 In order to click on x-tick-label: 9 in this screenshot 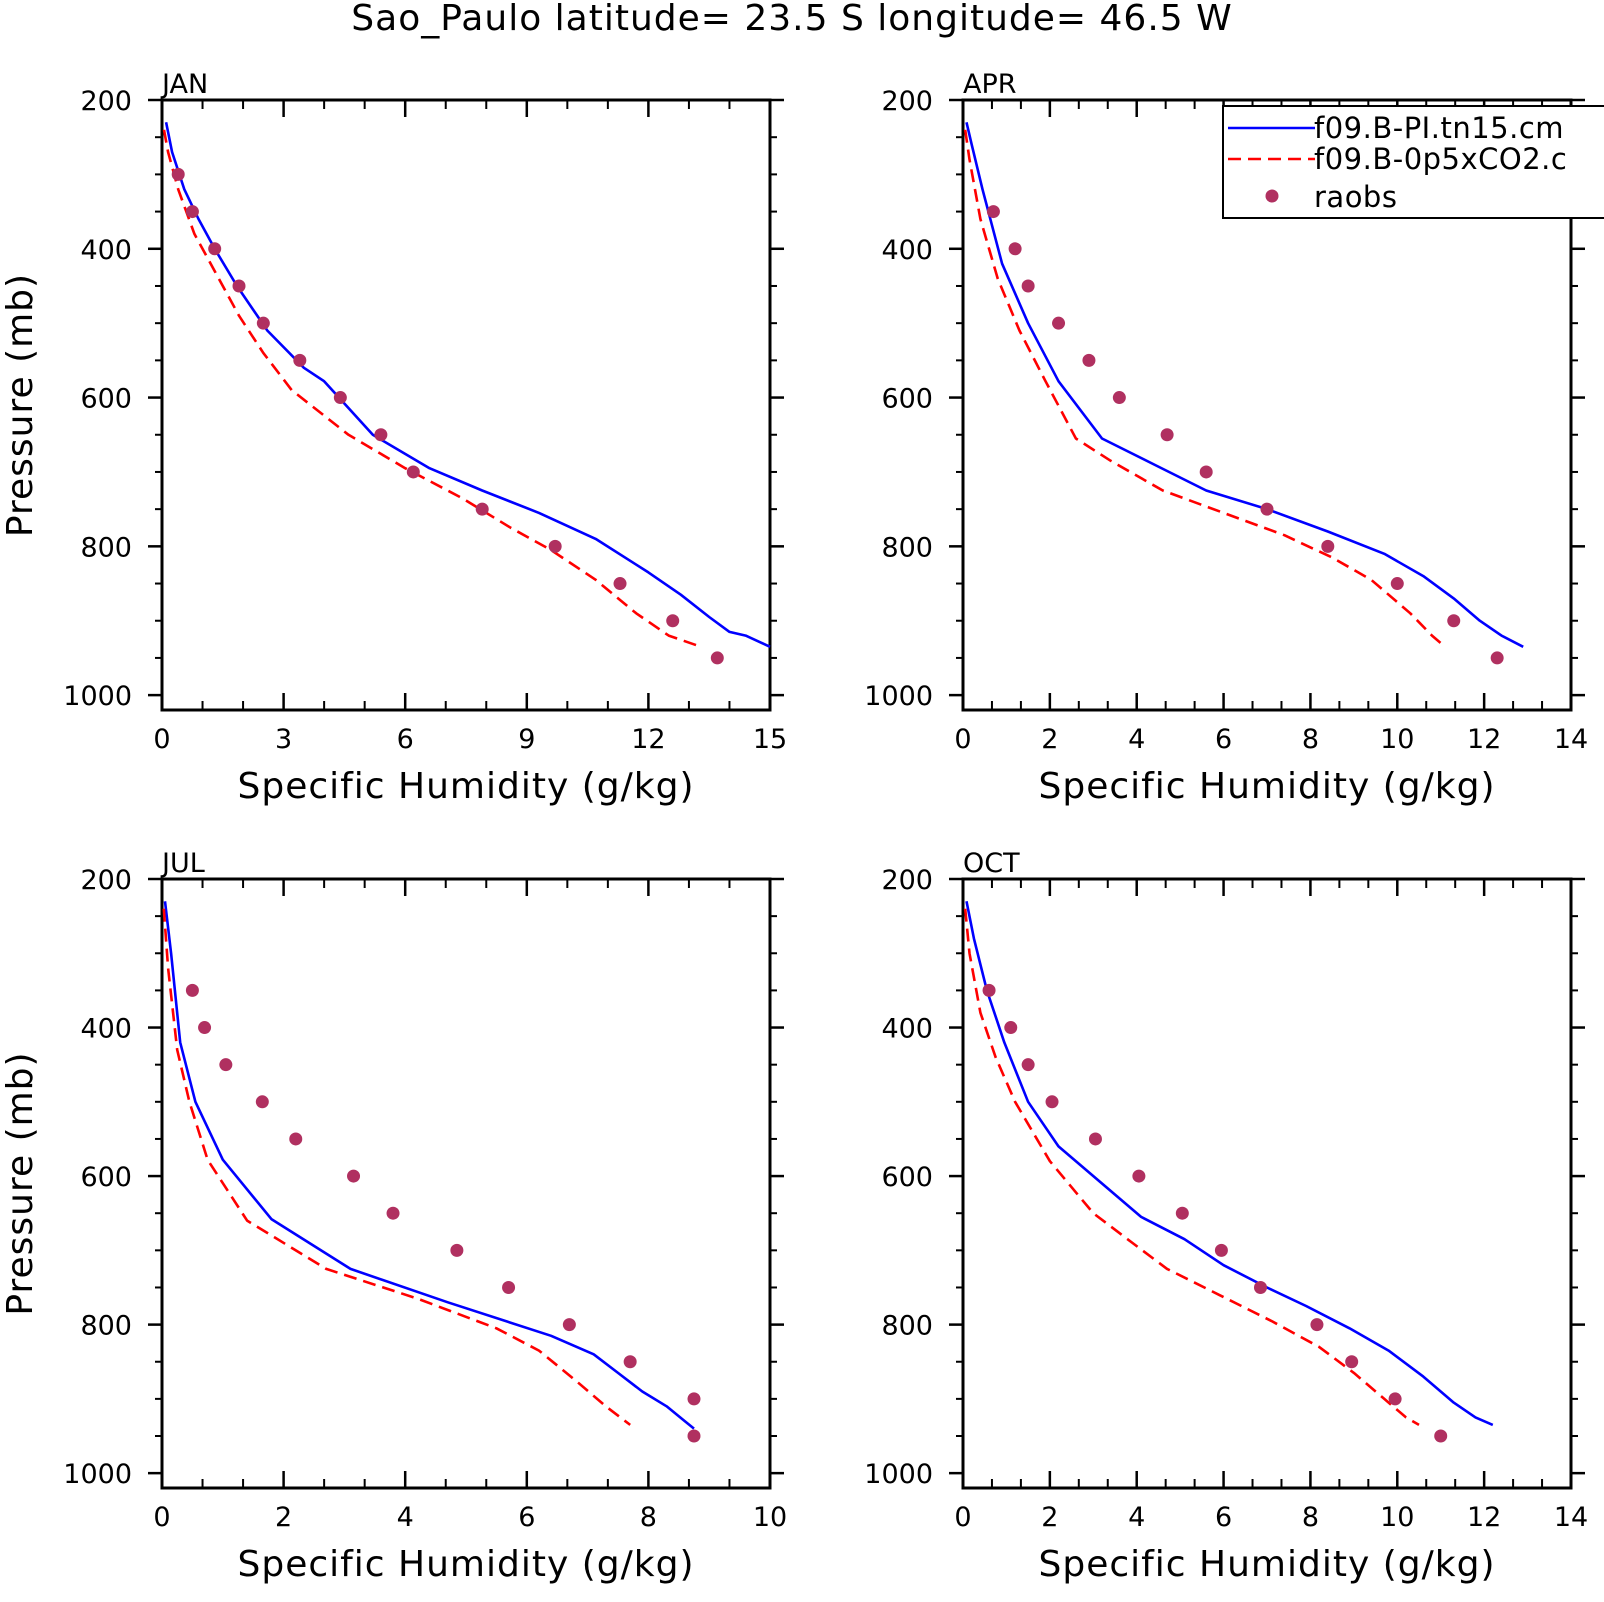, I will do `click(526, 739)`.